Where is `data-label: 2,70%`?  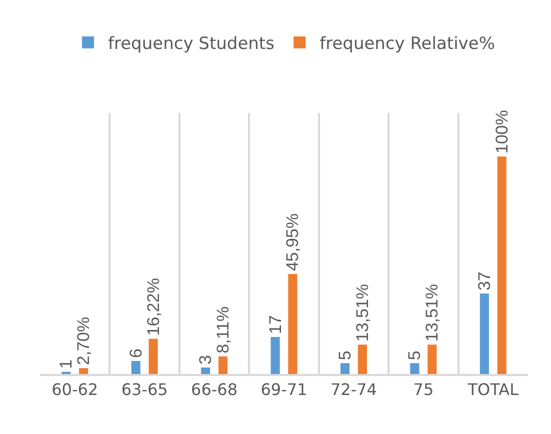
data-label: 2,70% is located at coordinates (84, 341).